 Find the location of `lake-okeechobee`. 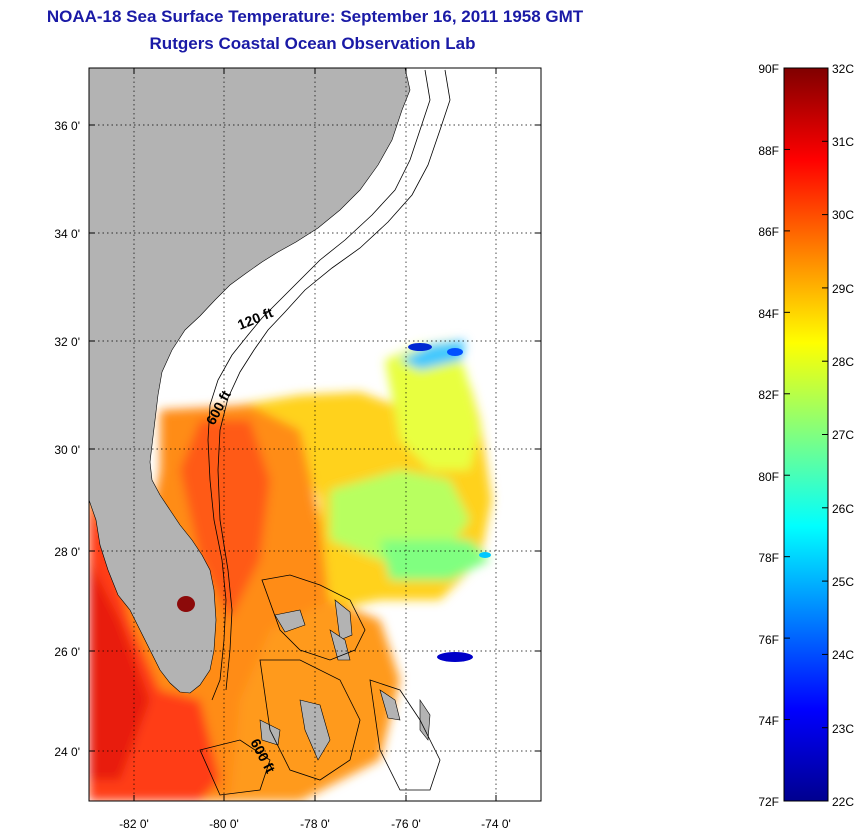

lake-okeechobee is located at coordinates (186, 604).